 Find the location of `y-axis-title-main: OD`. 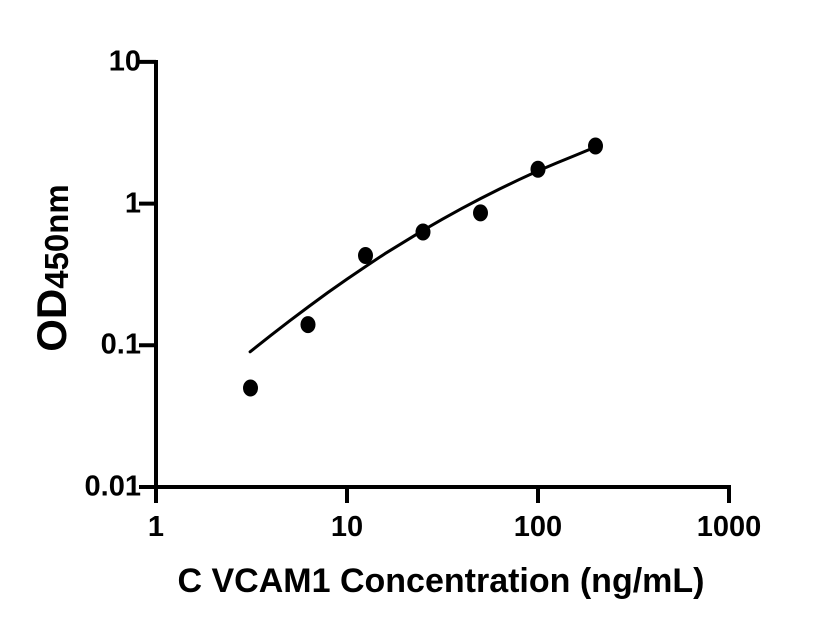

y-axis-title-main: OD is located at coordinates (51, 320).